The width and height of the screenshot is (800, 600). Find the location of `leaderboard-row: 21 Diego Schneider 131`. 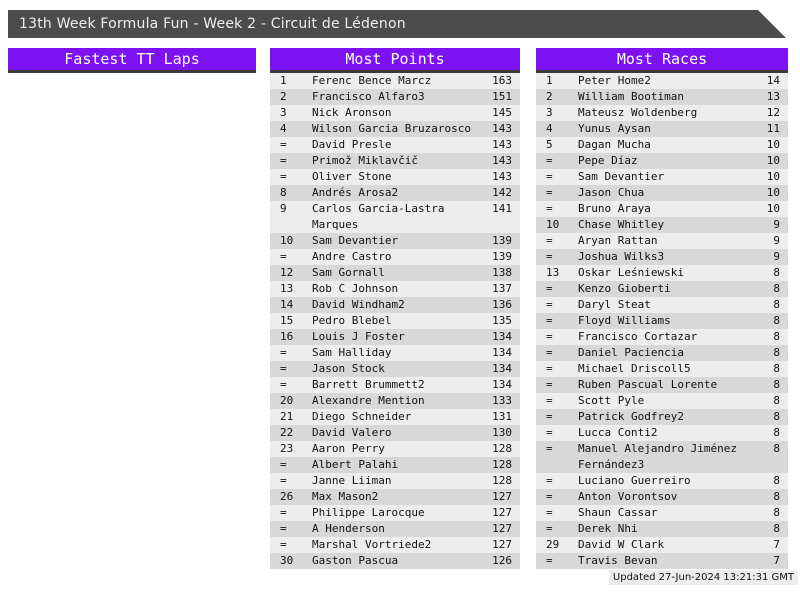

leaderboard-row: 21 Diego Schneider 131 is located at coordinates (395, 417).